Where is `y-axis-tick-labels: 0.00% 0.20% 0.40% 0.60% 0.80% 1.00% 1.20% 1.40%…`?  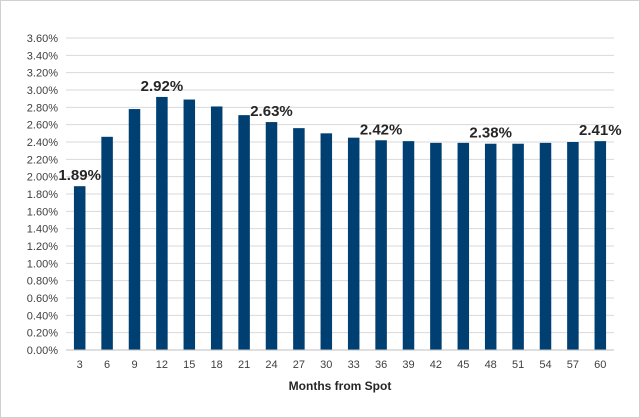 y-axis-tick-labels: 0.00% 0.20% 0.40% 0.60% 0.80% 1.00% 1.20% 1.40%… is located at coordinates (42, 195).